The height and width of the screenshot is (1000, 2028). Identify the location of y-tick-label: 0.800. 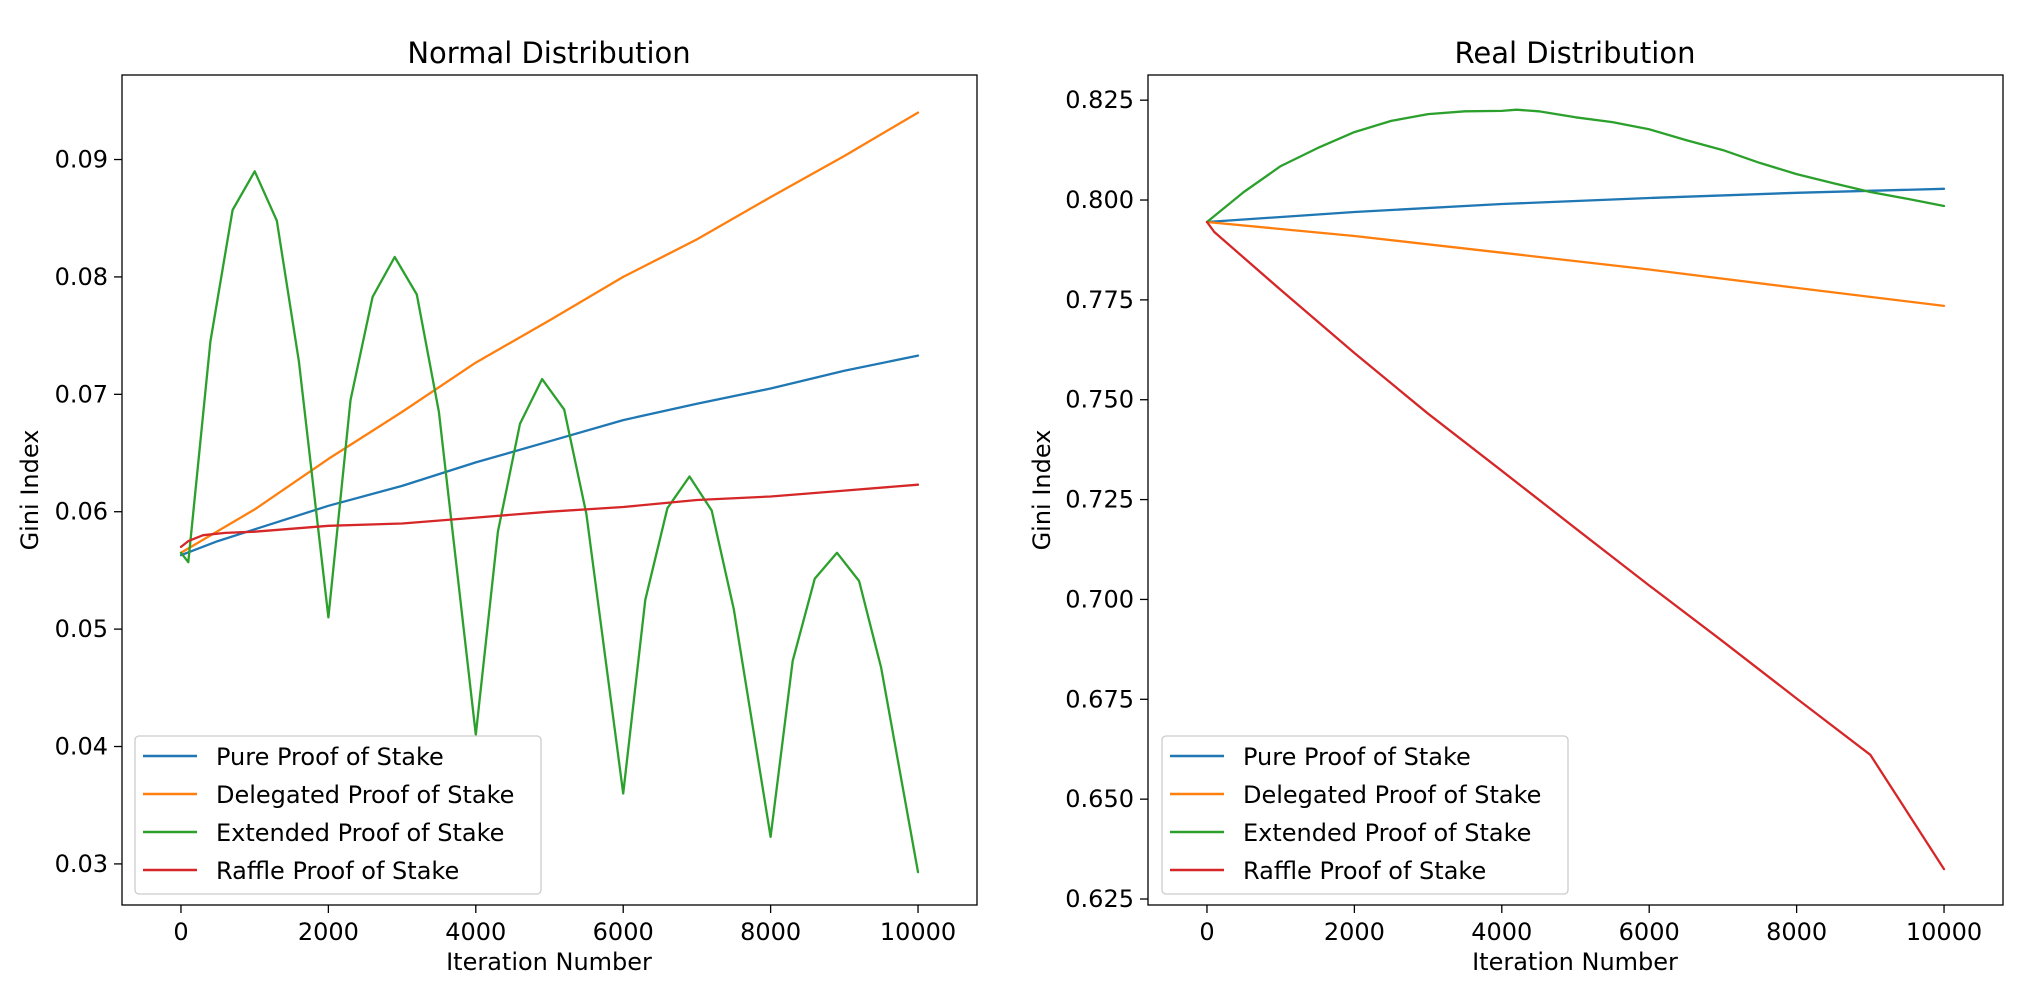
(1099, 200).